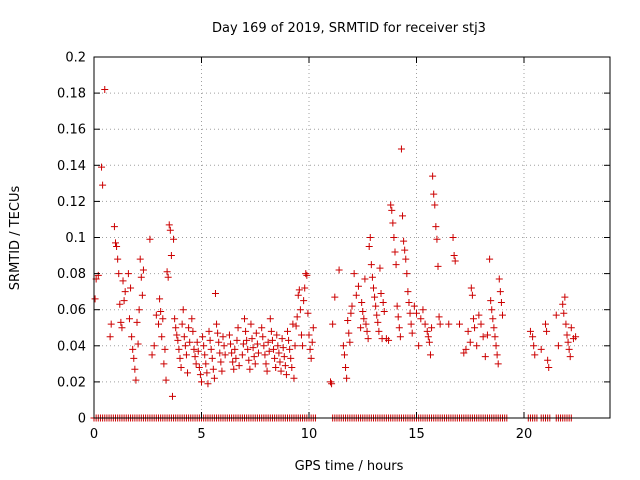 The height and width of the screenshot is (480, 640). I want to click on y-tick-label: 0.18, so click(71, 94).